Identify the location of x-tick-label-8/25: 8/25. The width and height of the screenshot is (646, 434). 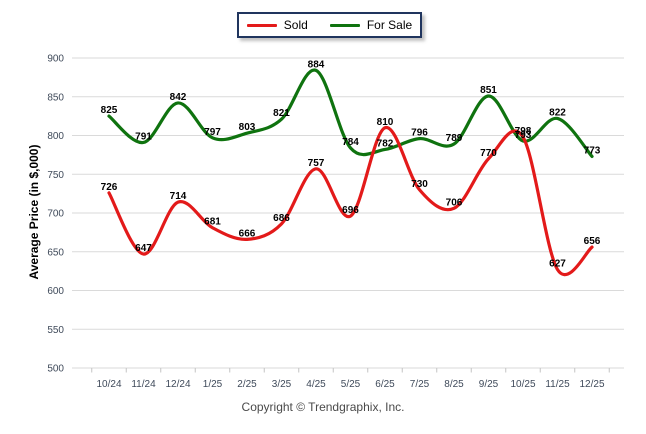
(454, 384).